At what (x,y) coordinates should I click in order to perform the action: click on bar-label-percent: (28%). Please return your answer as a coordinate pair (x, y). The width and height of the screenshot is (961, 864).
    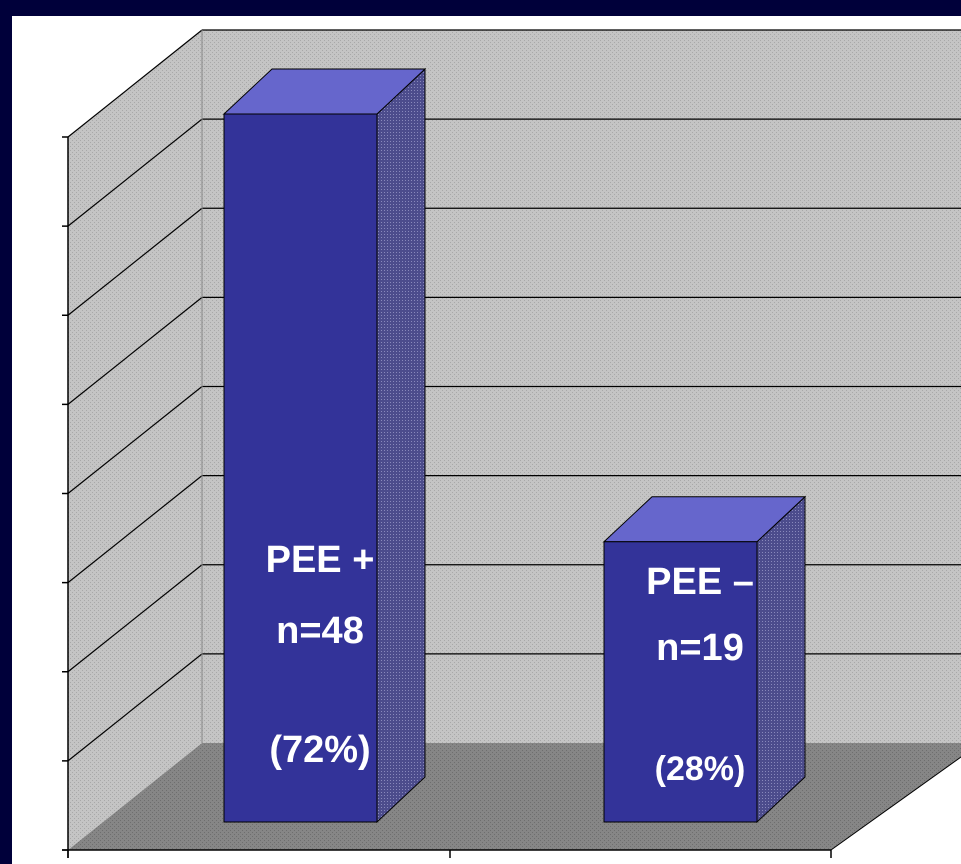
    Looking at the image, I should click on (700, 769).